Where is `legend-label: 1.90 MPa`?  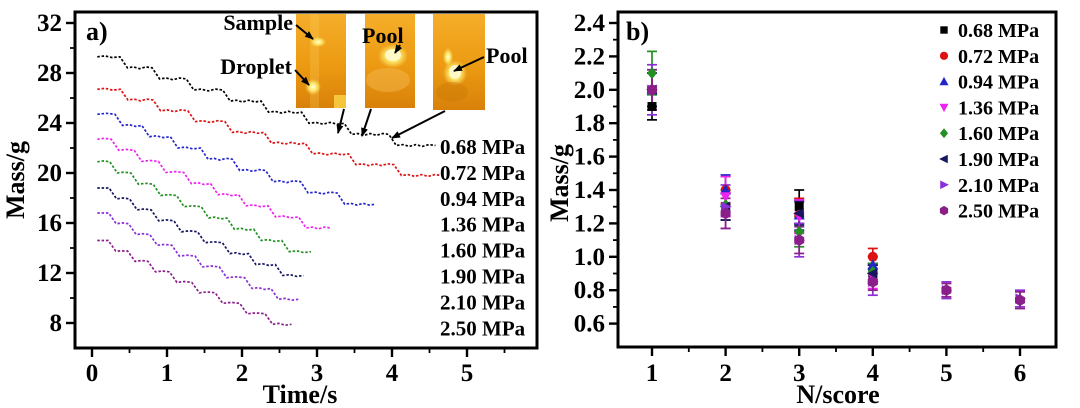 legend-label: 1.90 MPa is located at coordinates (998, 160).